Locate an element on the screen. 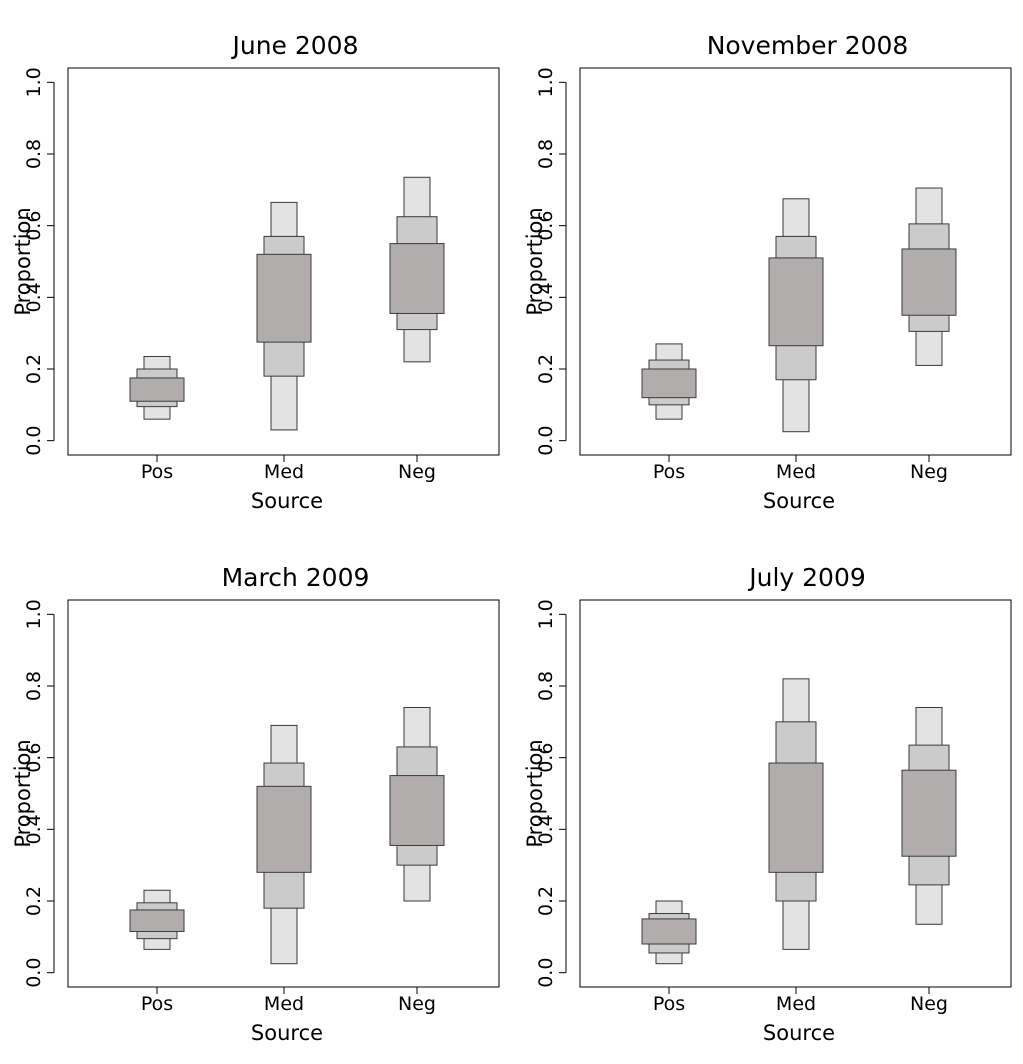 The height and width of the screenshot is (1064, 1023). chart-title: July 2009 is located at coordinates (806, 577).